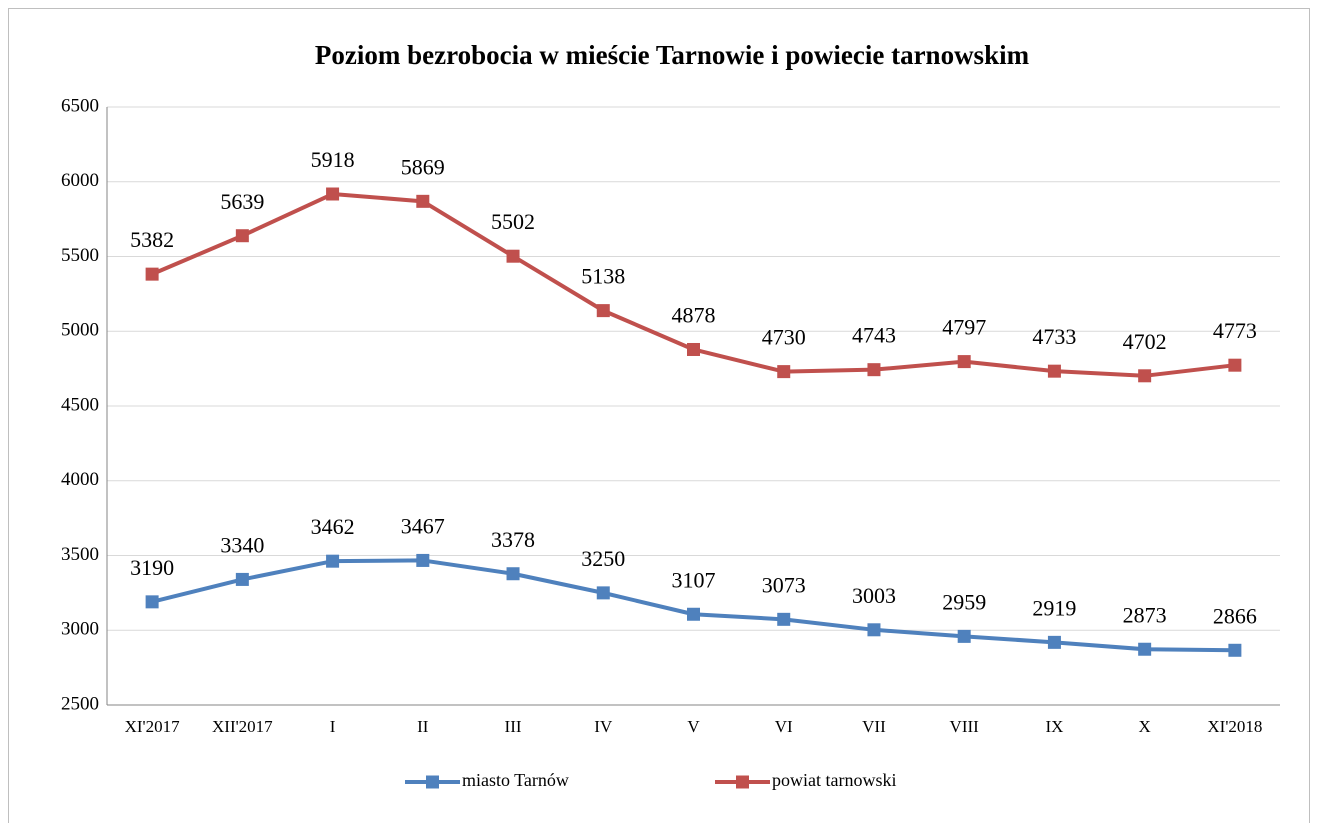 Image resolution: width=1317 pixels, height=823 pixels. Describe the element at coordinates (874, 595) in the screenshot. I see `data-label: 3003` at that location.